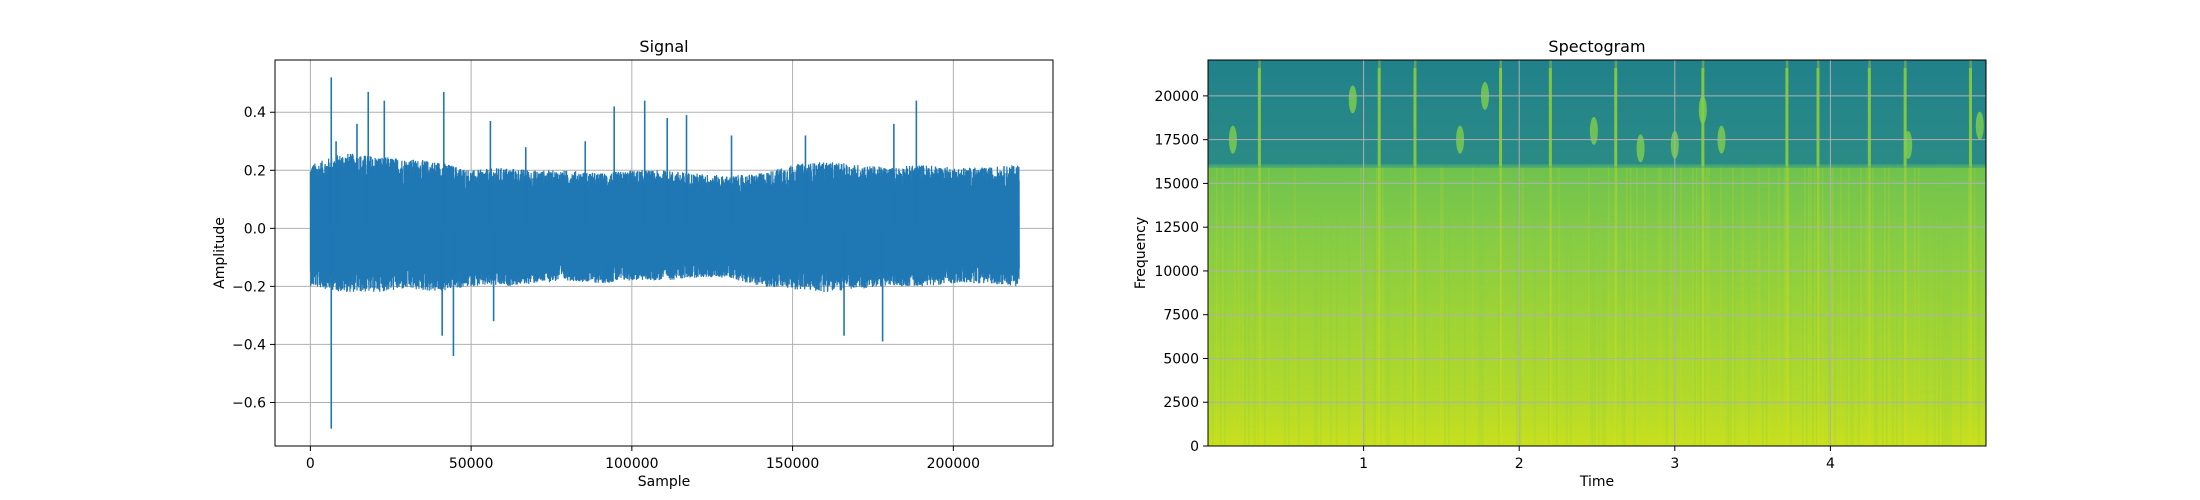 The image size is (2200, 500). I want to click on signal-y-ticks: −0.6 −0.4 −0.2 0.0 0.2 0.4, so click(253, 258).